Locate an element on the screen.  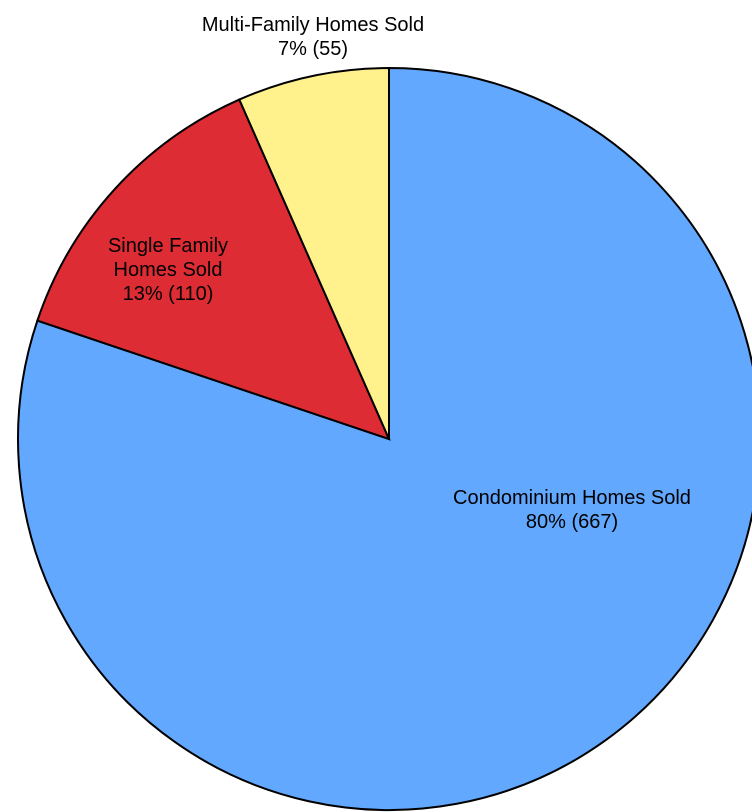
slice-name: Condominium Homes Sold is located at coordinates (572, 498).